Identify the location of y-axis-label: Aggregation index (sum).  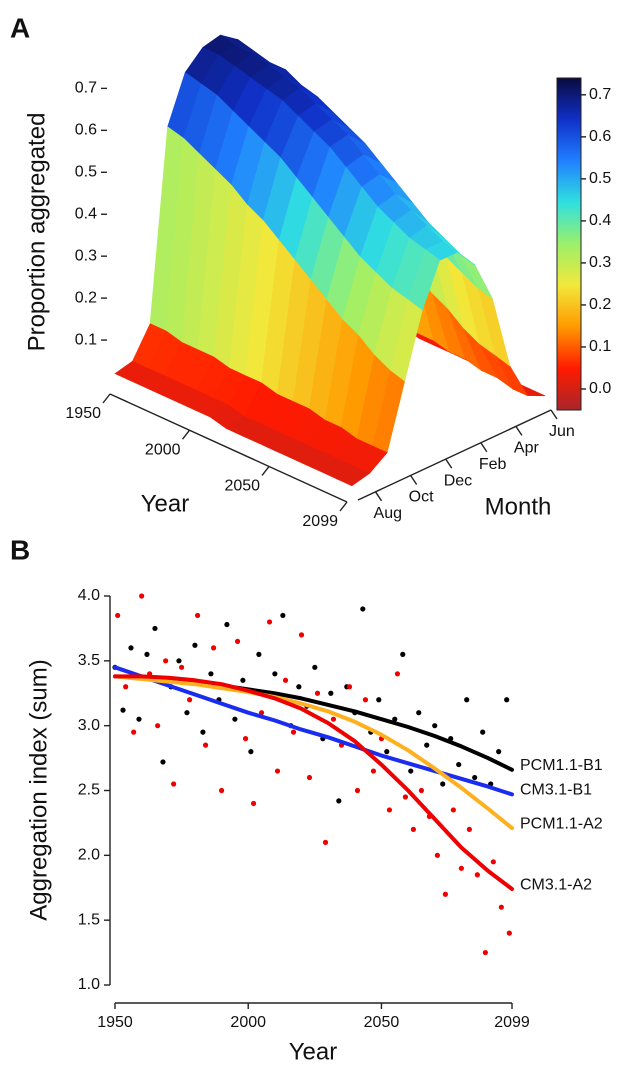
(38, 789).